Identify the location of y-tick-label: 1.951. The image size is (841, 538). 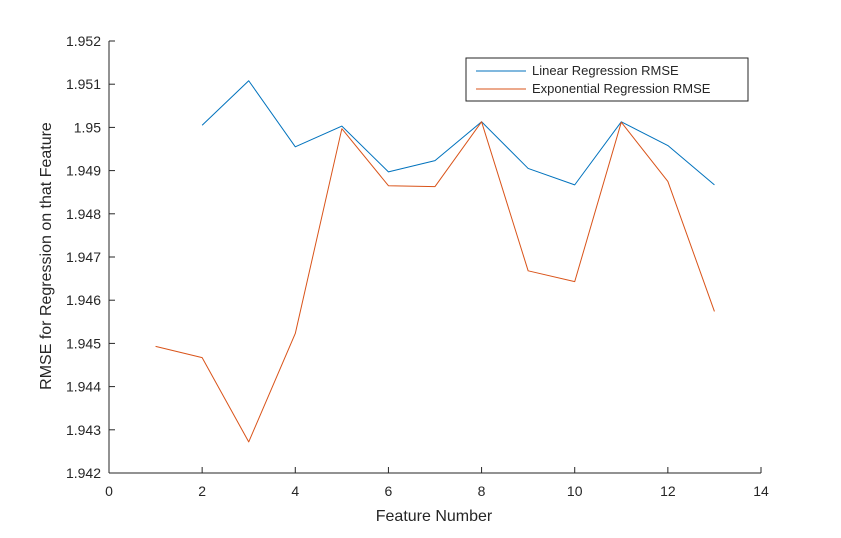
(83, 84).